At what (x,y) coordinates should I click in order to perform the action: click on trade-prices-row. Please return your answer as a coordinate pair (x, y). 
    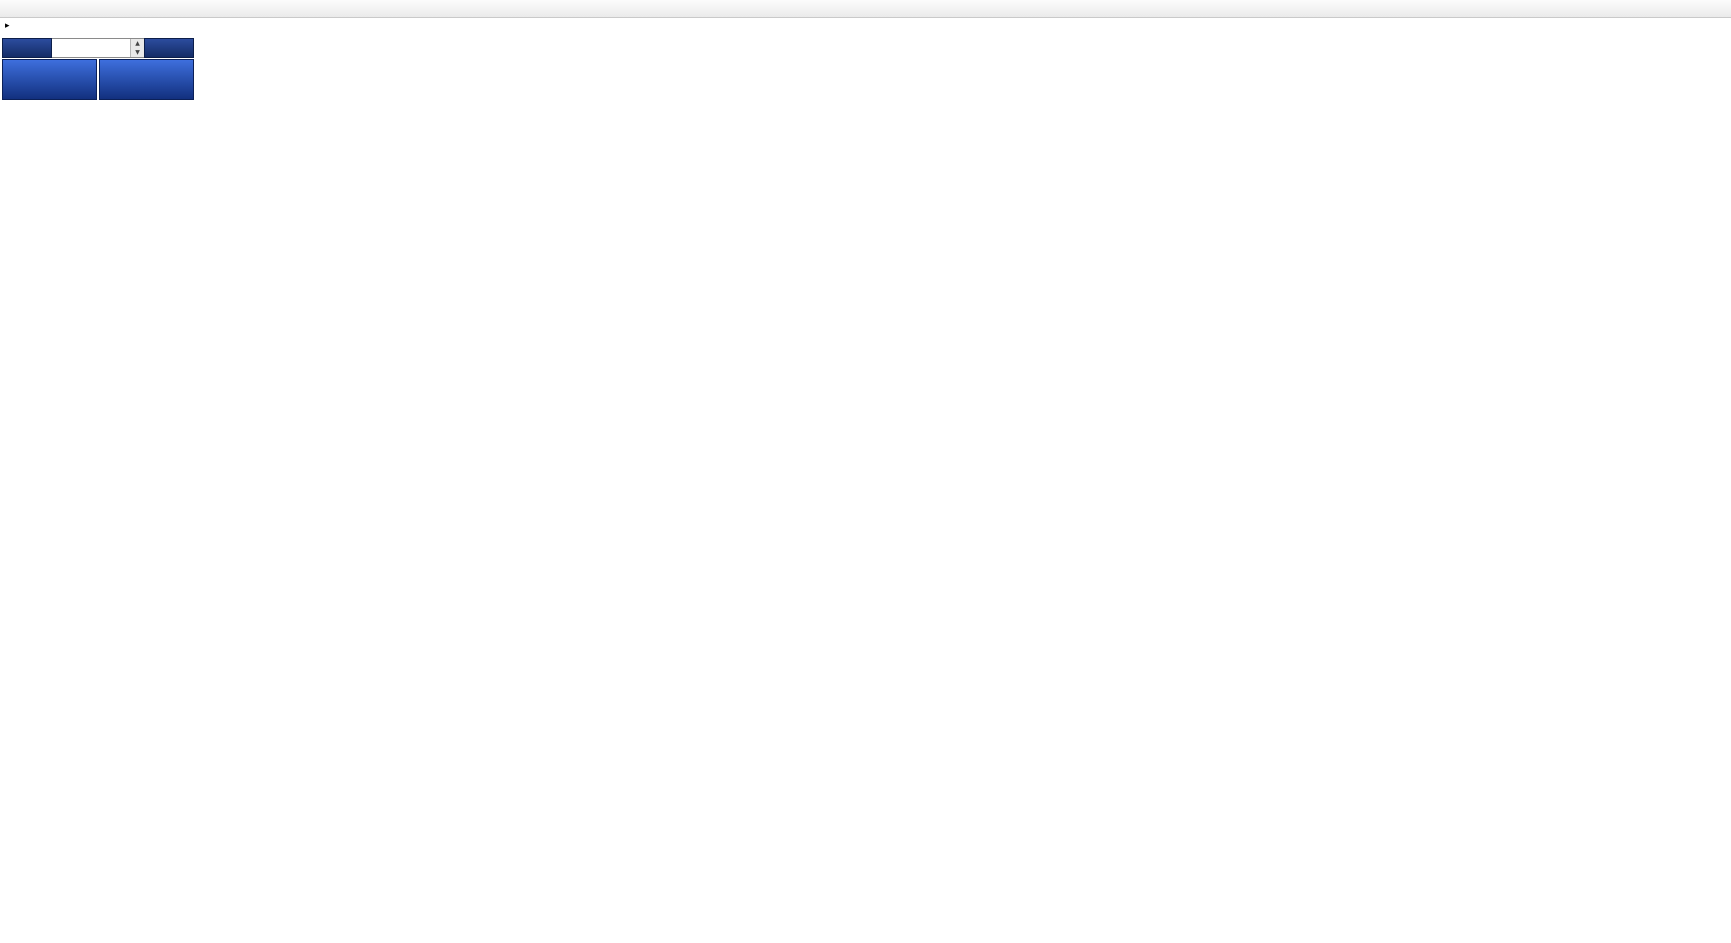
    Looking at the image, I should click on (98, 79).